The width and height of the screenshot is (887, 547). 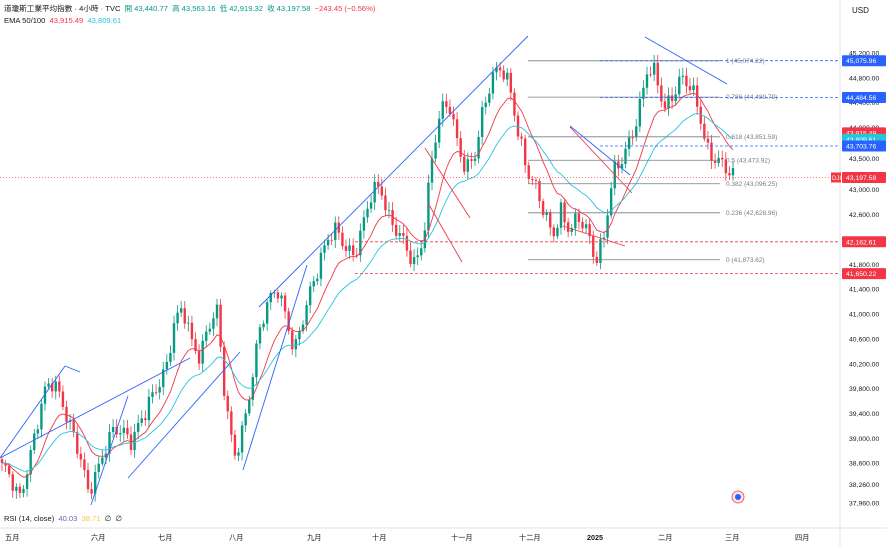 What do you see at coordinates (751, 137) in the screenshot?
I see `fib-level-label: 0.618 (43,851.59)` at bounding box center [751, 137].